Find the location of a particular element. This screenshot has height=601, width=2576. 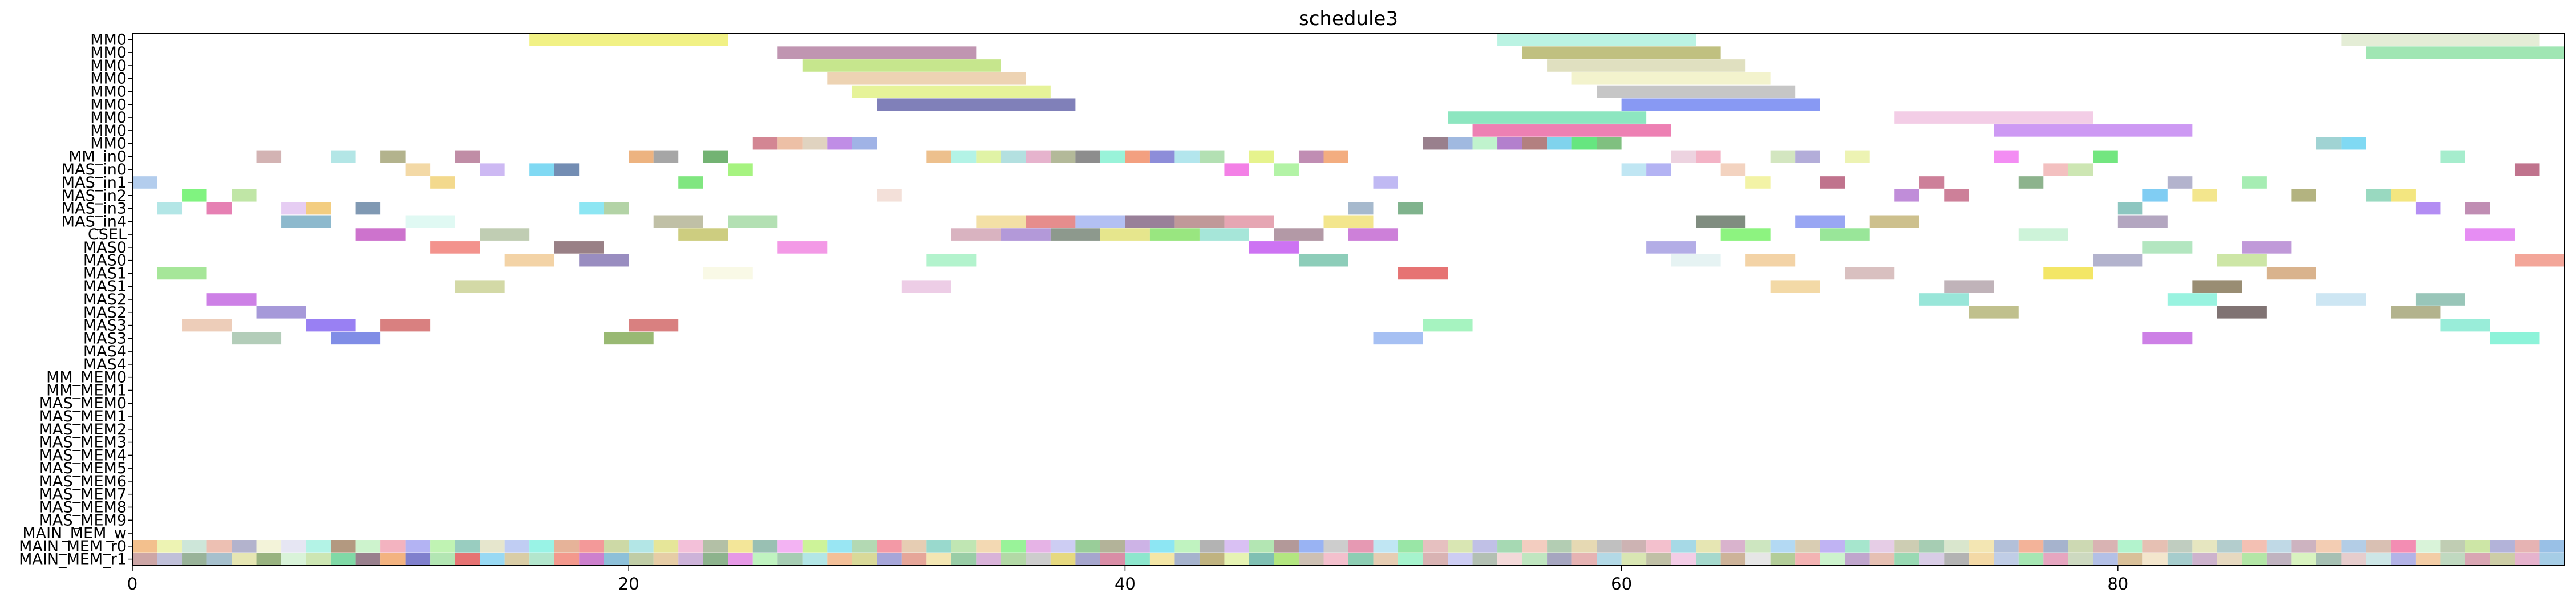

x-tick-label: 0 is located at coordinates (132, 584).